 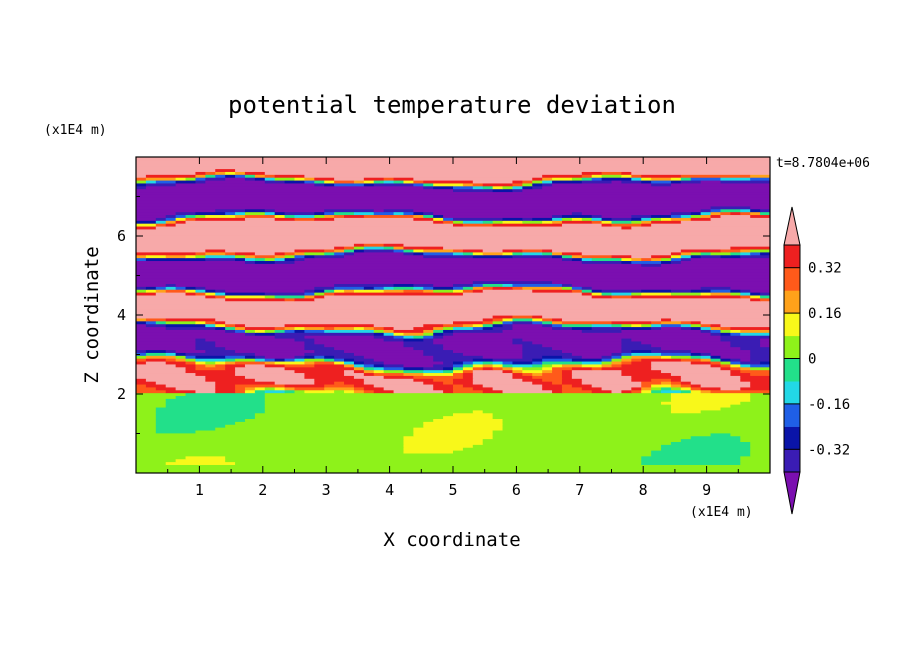 What do you see at coordinates (792, 438) in the screenshot?
I see `colorbar-band` at bounding box center [792, 438].